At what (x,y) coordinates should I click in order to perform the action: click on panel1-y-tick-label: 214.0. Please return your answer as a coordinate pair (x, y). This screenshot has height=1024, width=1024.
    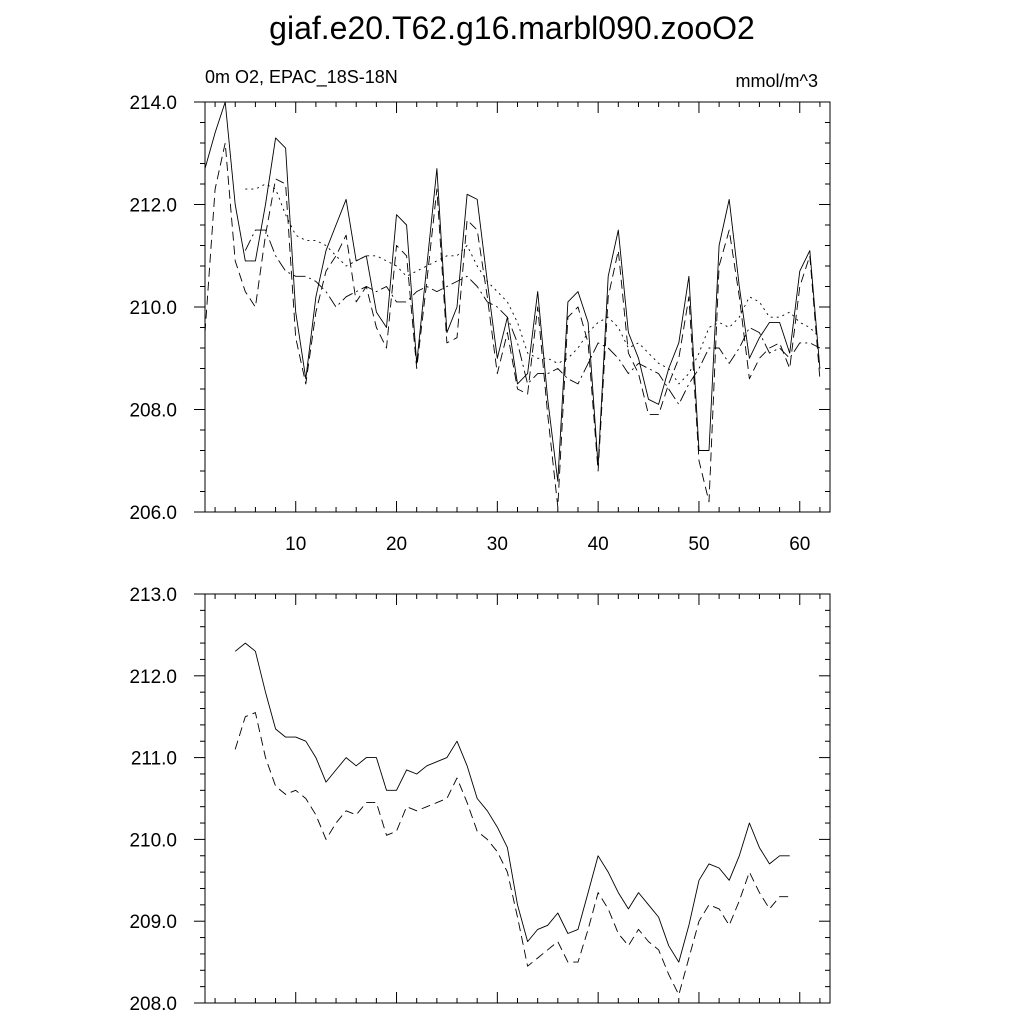
    Looking at the image, I should click on (153, 103).